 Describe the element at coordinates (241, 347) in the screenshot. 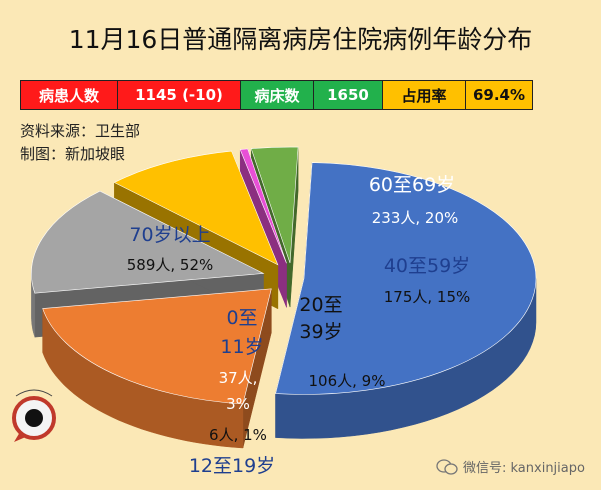

I see `slice-label-0-11: 11岁` at that location.